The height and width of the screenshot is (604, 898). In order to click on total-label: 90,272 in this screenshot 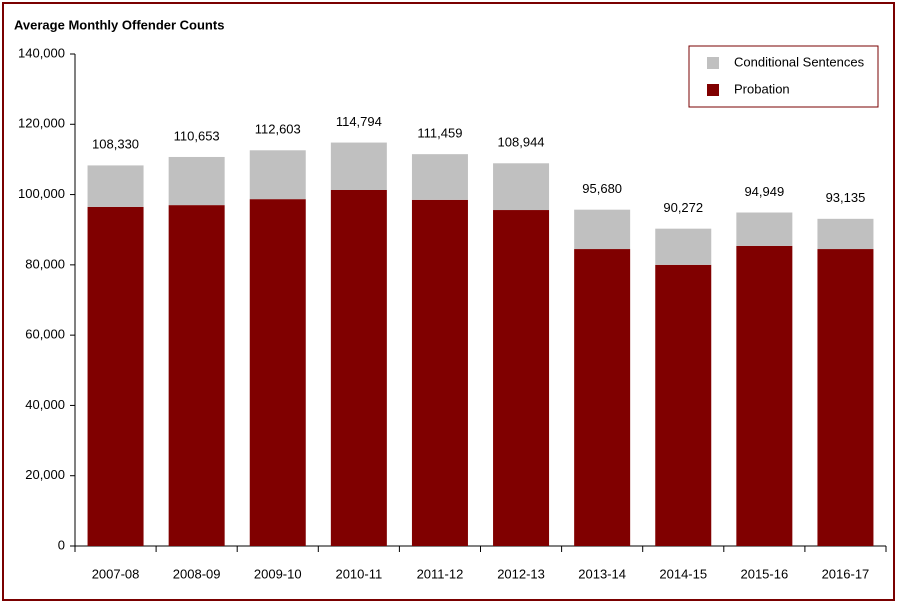, I will do `click(683, 207)`.